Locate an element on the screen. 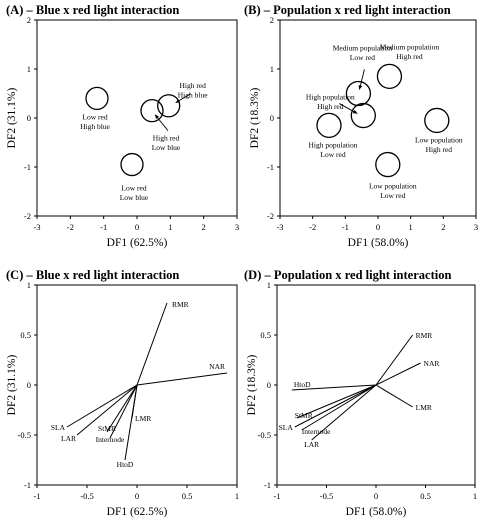 Image resolution: width=480 pixels, height=522 pixels. y-tick-label: 0 is located at coordinates (269, 385).